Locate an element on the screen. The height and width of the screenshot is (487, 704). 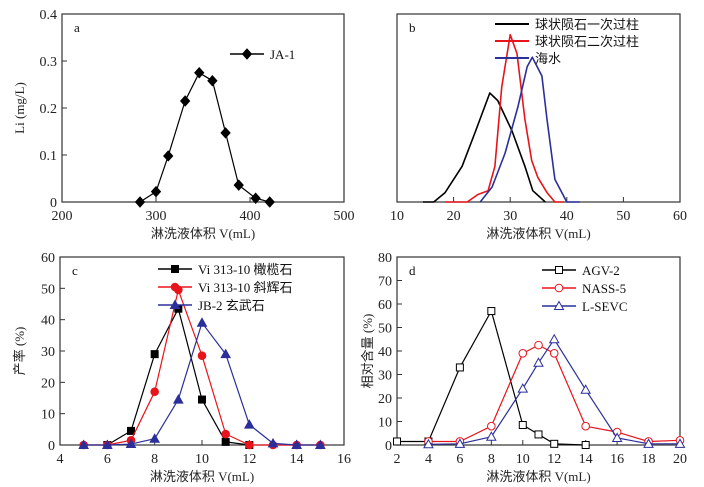
legend-label: 海水 is located at coordinates (548, 58).